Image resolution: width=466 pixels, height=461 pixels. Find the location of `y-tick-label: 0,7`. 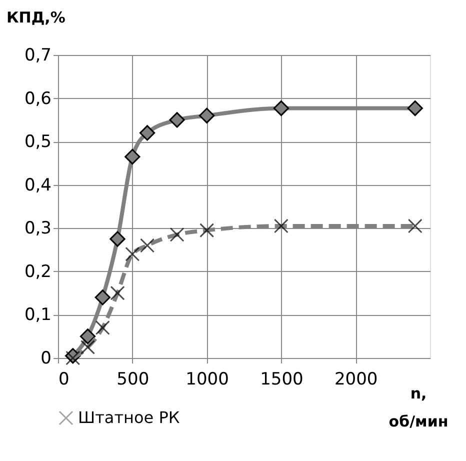

y-tick-label: 0,7 is located at coordinates (38, 56).